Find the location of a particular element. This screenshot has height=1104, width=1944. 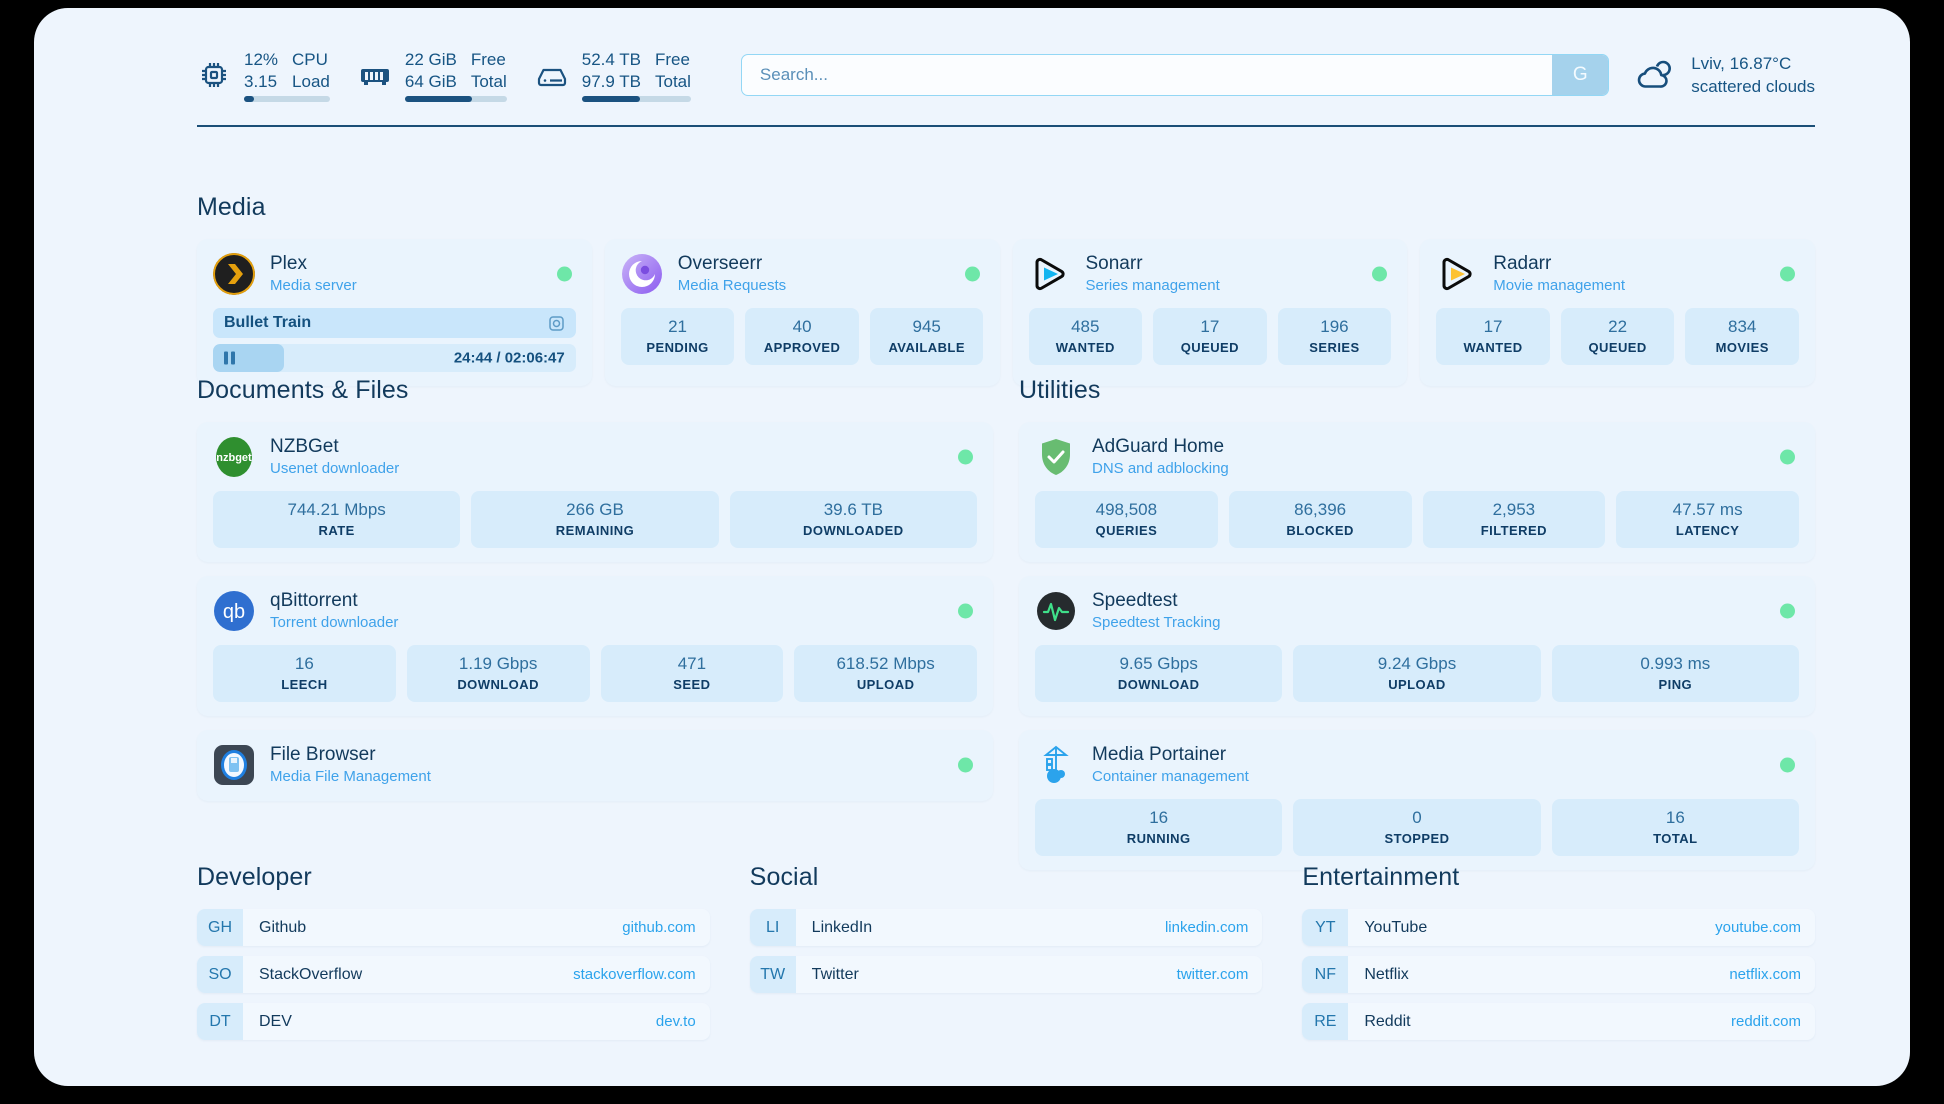

service-name: AdGuard Home is located at coordinates (1158, 446).